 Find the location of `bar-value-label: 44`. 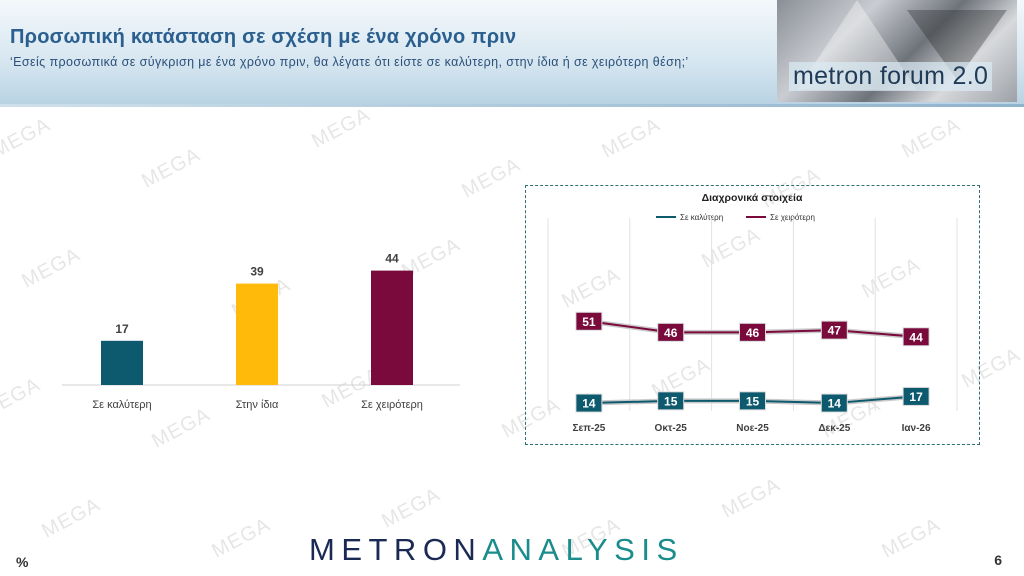

bar-value-label: 44 is located at coordinates (392, 259).